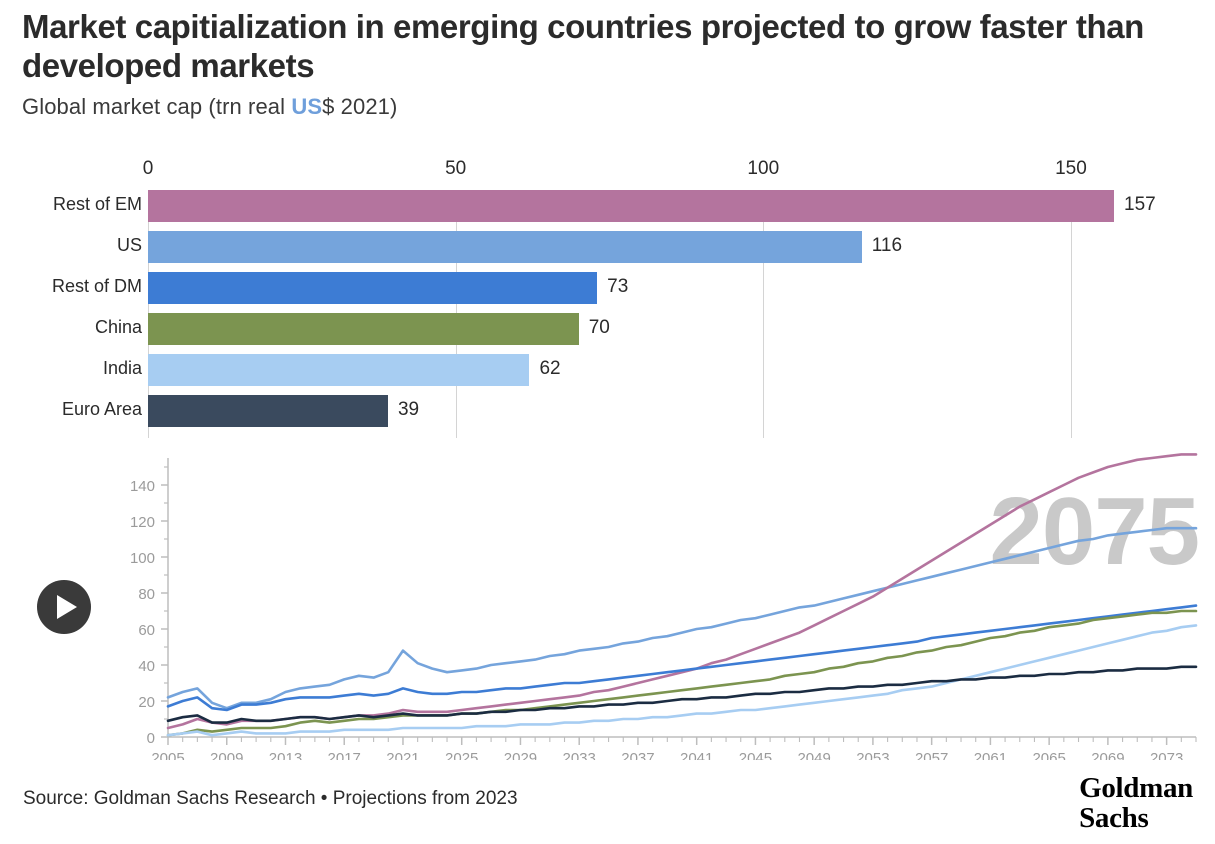 The image size is (1215, 844). I want to click on y-tick-label: 100, so click(142, 558).